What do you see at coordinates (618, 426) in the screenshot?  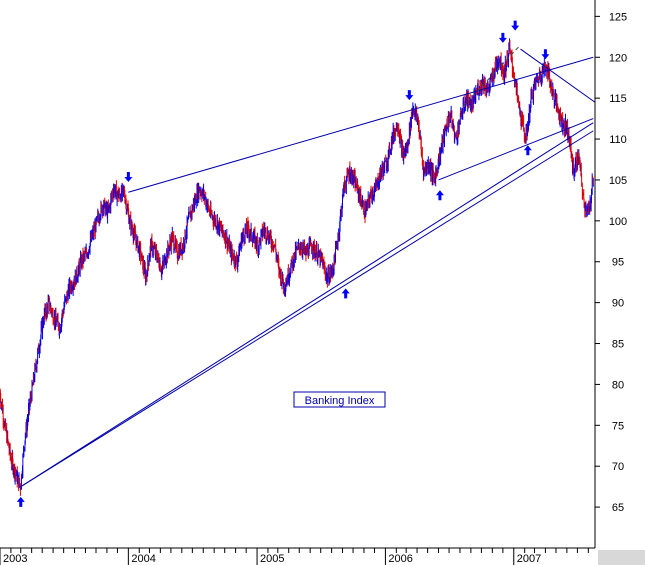 I see `y-tick-label: 75` at bounding box center [618, 426].